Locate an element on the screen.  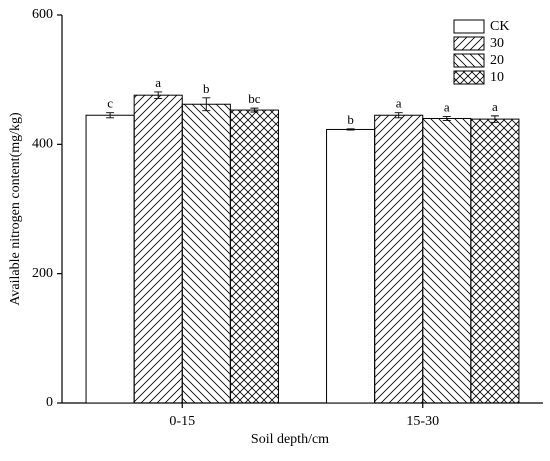
significance-letter: c is located at coordinates (110, 103).